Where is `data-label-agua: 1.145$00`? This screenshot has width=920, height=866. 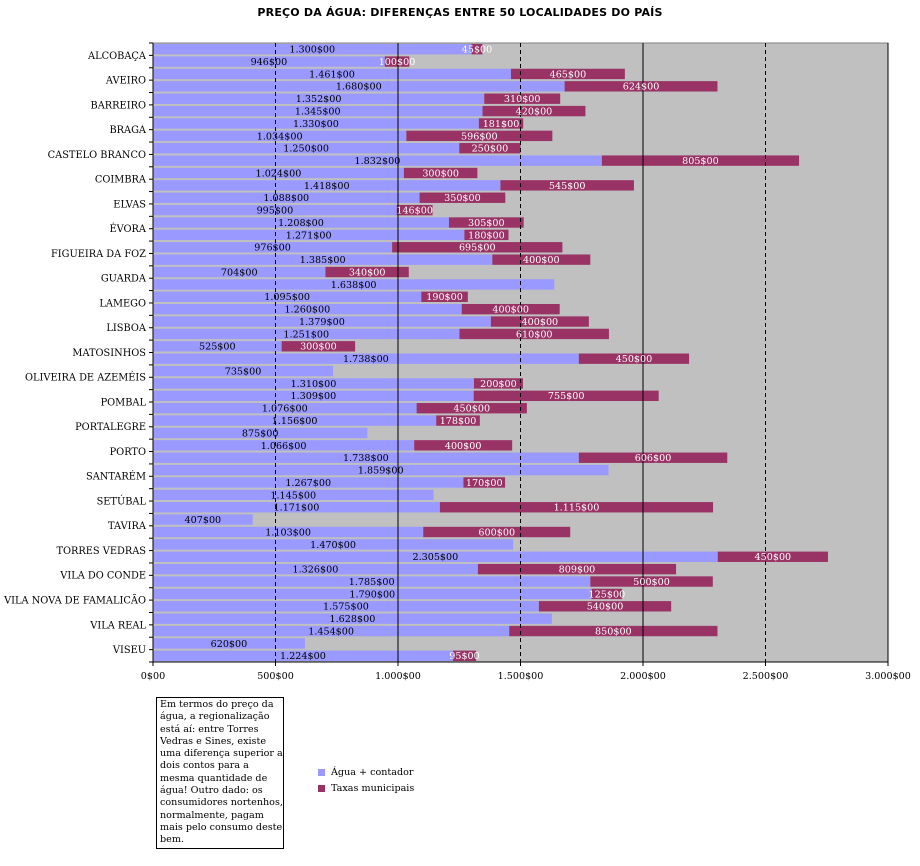 data-label-agua: 1.145$00 is located at coordinates (293, 495).